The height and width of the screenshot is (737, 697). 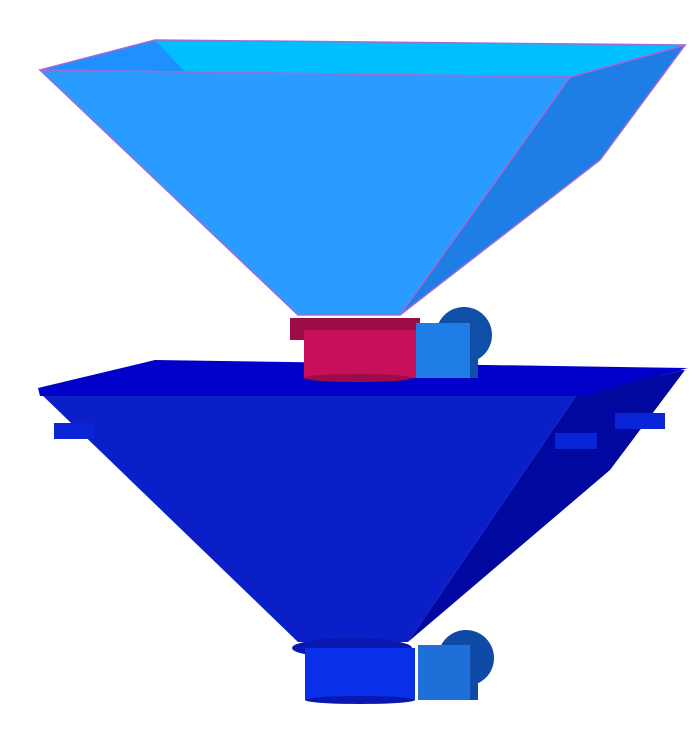 I want to click on upper-valve-bottom, so click(x=358, y=378).